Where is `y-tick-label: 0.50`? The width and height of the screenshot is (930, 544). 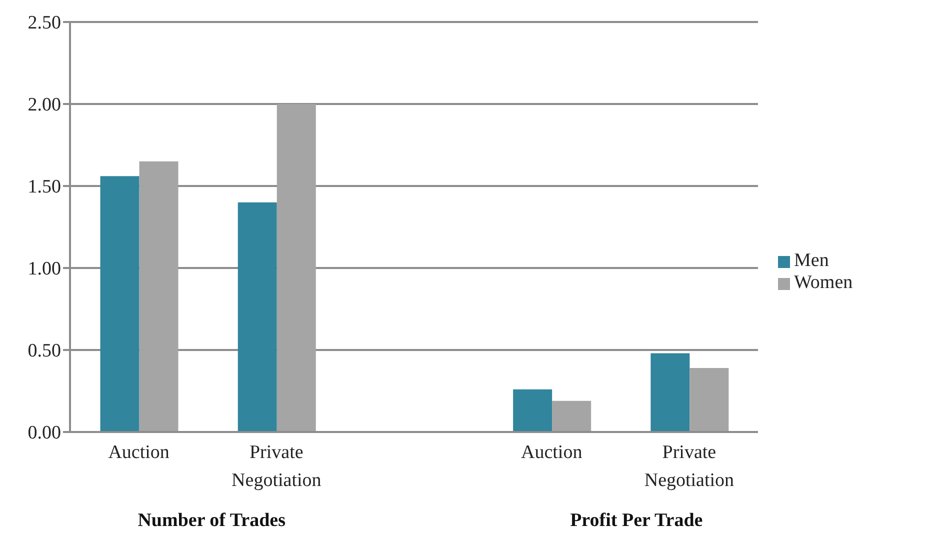 y-tick-label: 0.50 is located at coordinates (44, 351).